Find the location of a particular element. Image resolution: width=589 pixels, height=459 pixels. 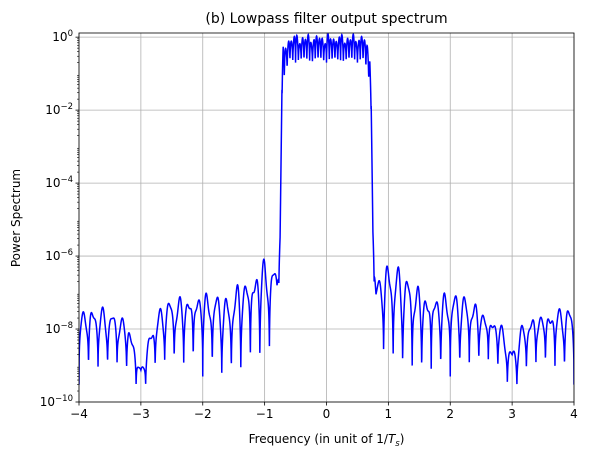

y-tick-label: 10⁻² is located at coordinates (59, 109).